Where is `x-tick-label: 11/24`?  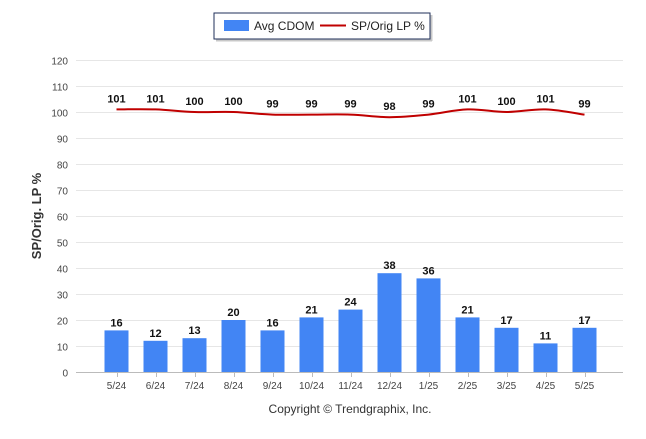
x-tick-label: 11/24 is located at coordinates (350, 386).